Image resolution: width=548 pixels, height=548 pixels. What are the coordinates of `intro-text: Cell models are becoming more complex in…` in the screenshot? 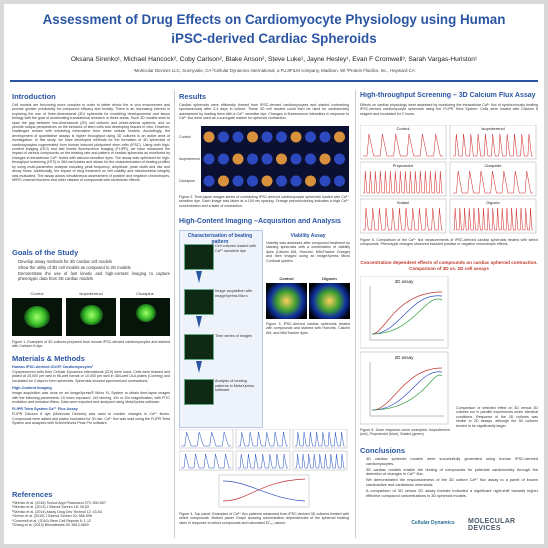 It's located at (91, 142).